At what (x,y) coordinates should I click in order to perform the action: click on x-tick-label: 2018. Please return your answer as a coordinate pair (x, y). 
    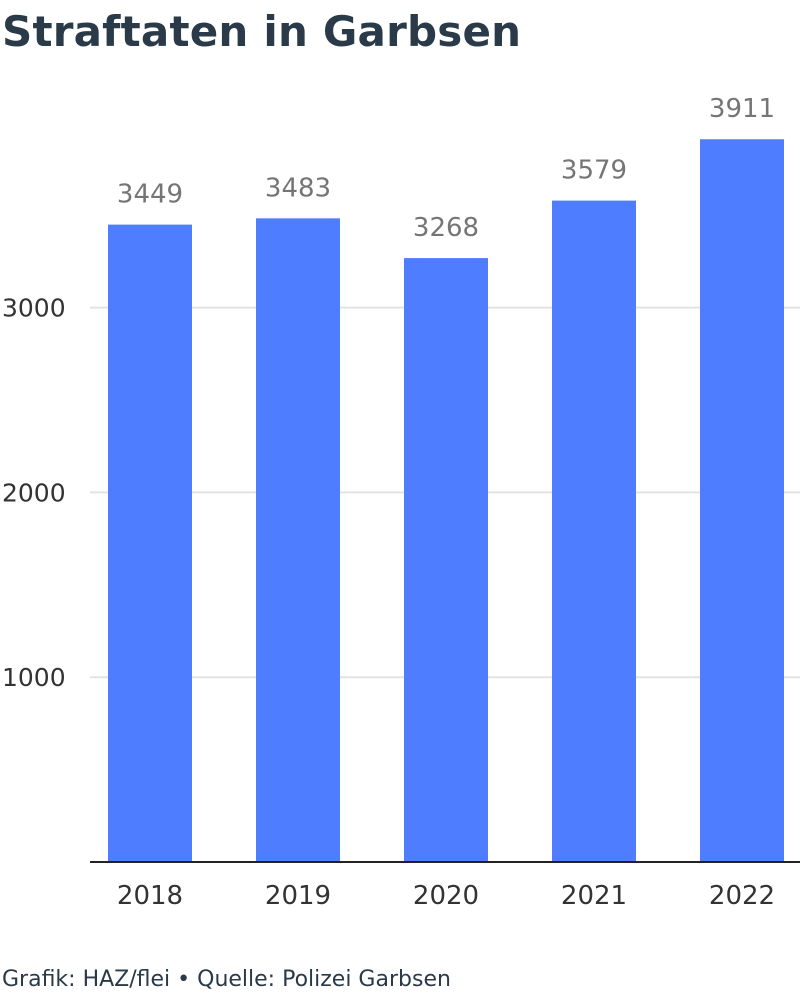
    Looking at the image, I should click on (150, 896).